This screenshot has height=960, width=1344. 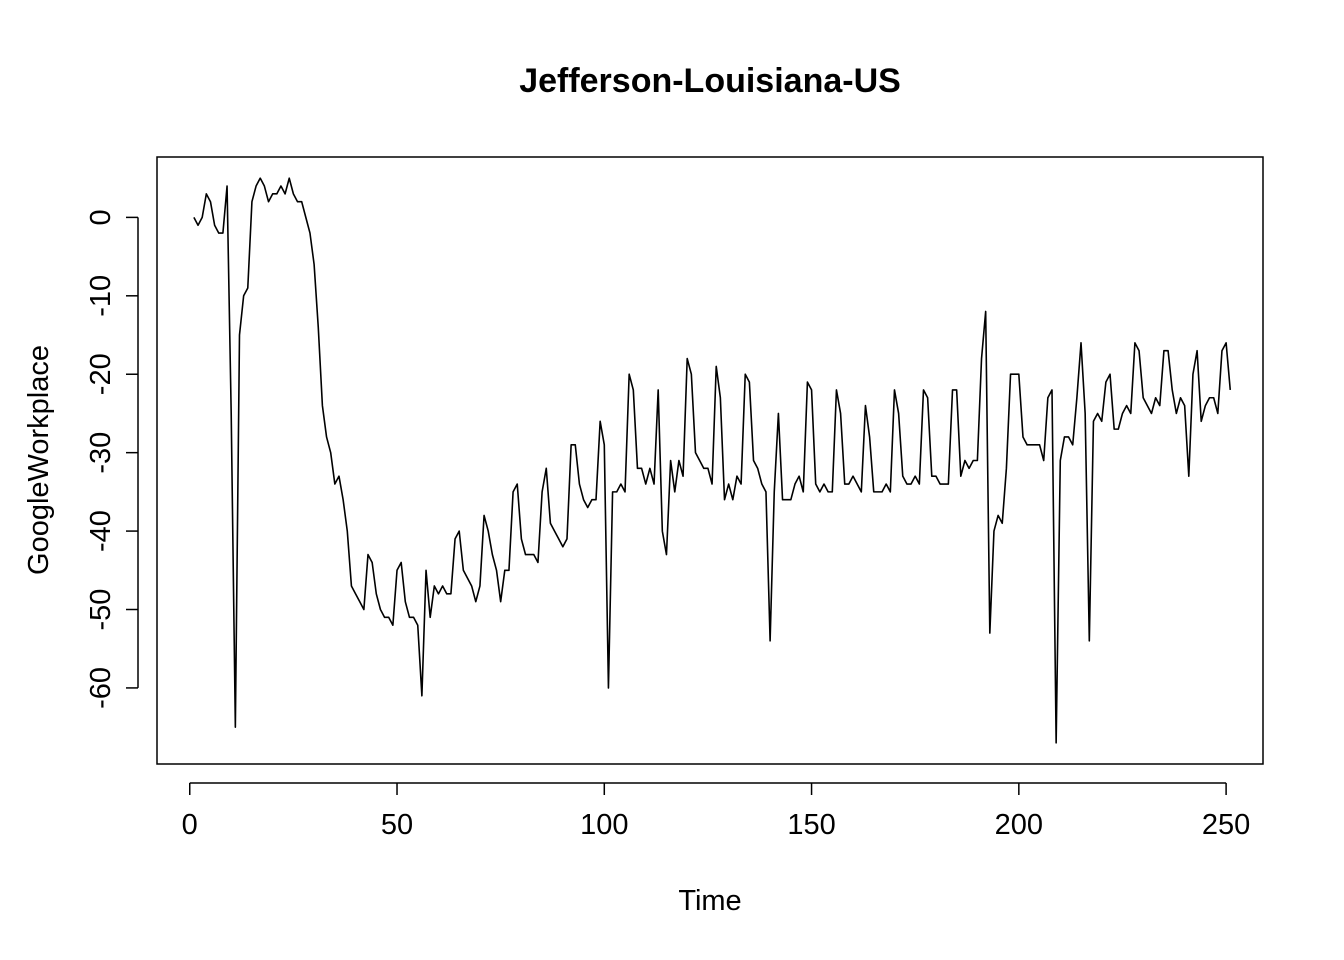 What do you see at coordinates (709, 901) in the screenshot?
I see `x-axis-label: Time` at bounding box center [709, 901].